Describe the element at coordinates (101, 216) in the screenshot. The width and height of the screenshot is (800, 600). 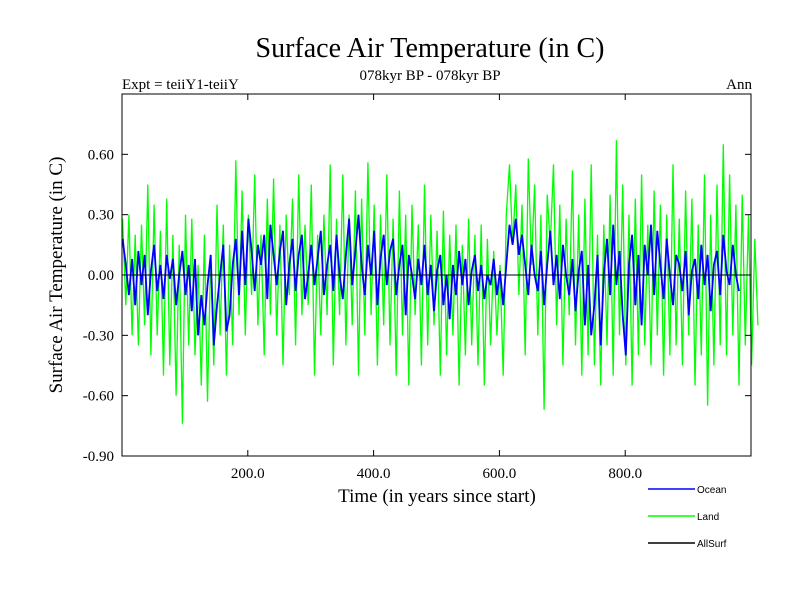
I see `y-tick-label: 0.30` at that location.